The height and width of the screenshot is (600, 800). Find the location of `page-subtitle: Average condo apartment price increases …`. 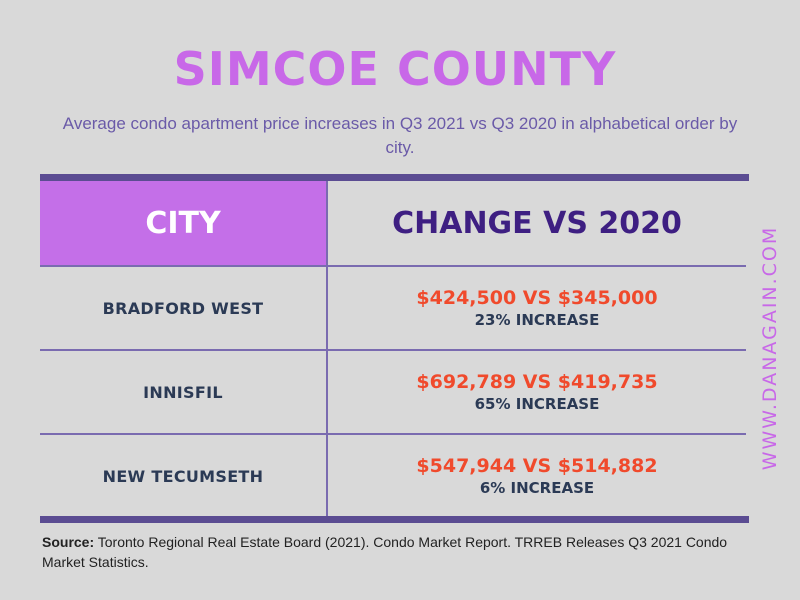

page-subtitle: Average condo apartment price increases … is located at coordinates (400, 135).